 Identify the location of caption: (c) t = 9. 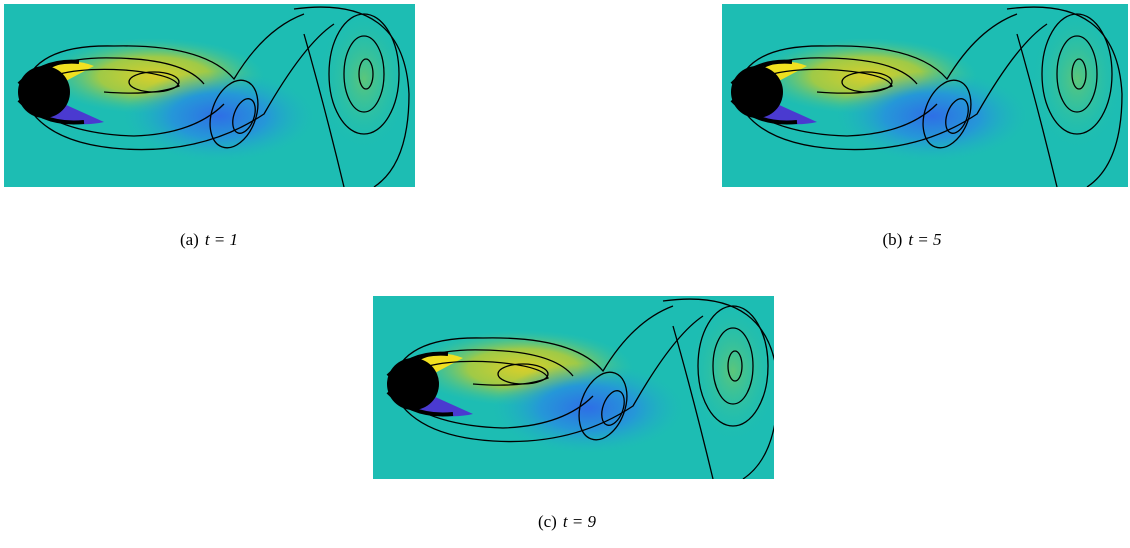
(567, 522).